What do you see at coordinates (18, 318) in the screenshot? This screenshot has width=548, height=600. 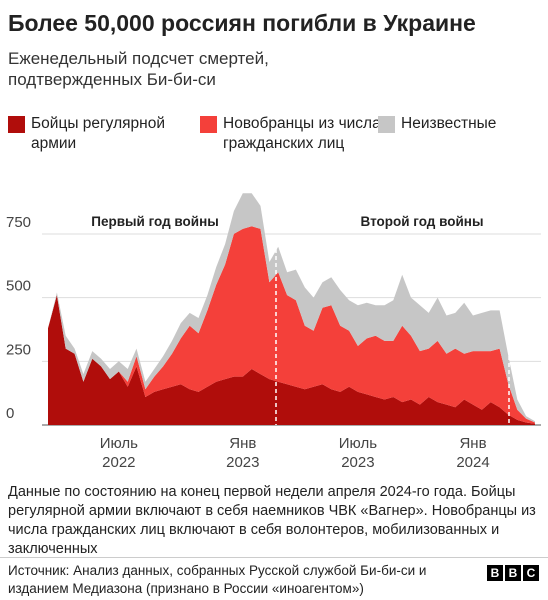 I see `y-axis: 0 250 500 750` at bounding box center [18, 318].